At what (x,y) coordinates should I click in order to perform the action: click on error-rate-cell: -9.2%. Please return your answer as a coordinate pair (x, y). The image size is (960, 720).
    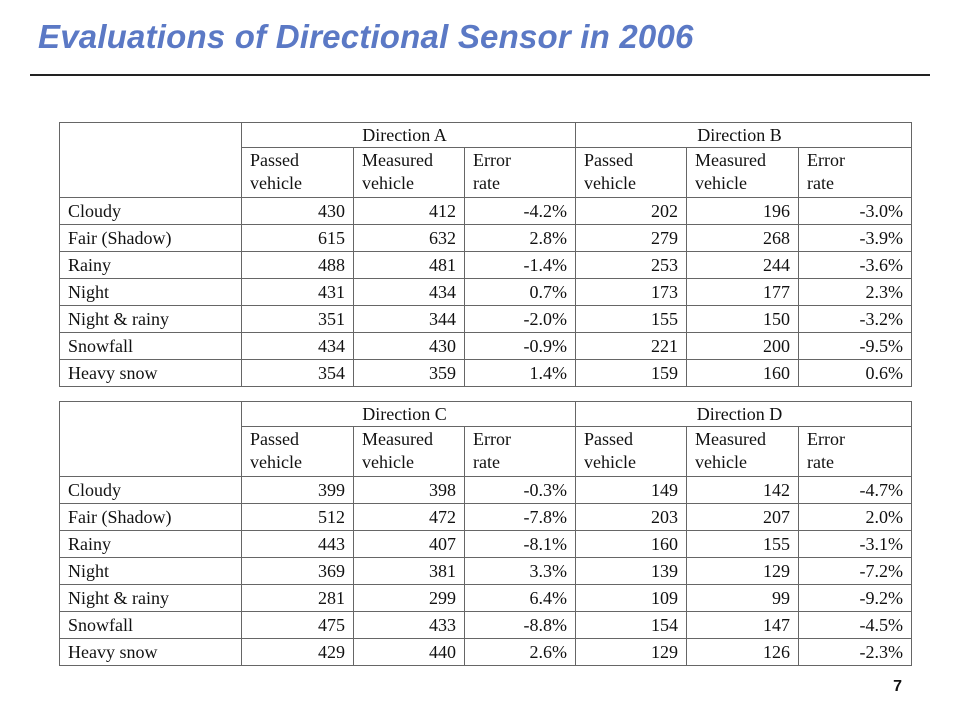
    Looking at the image, I should click on (855, 598).